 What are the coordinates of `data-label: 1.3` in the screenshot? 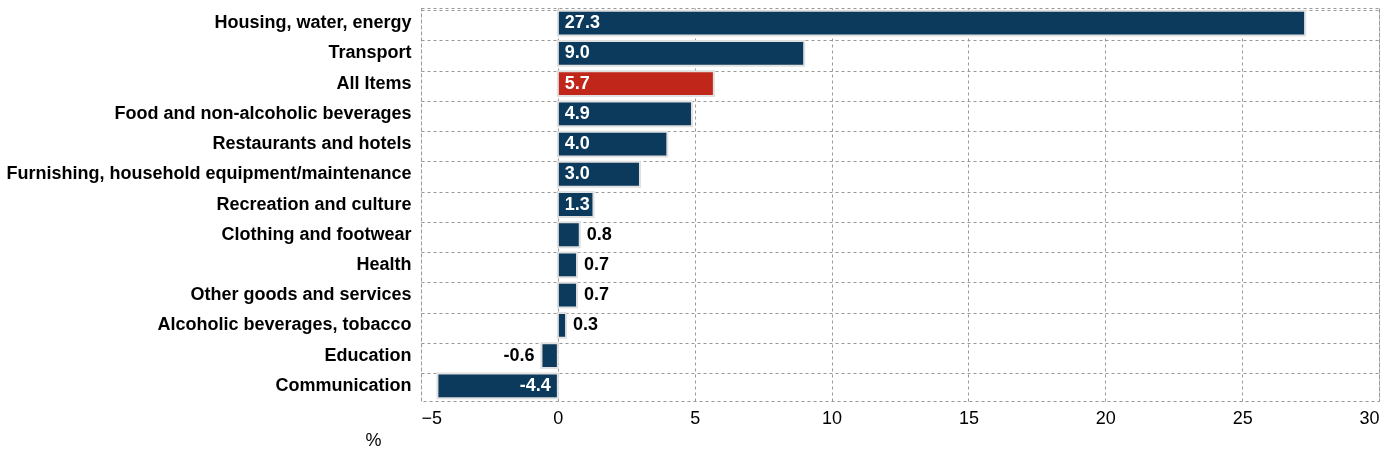 It's located at (577, 203).